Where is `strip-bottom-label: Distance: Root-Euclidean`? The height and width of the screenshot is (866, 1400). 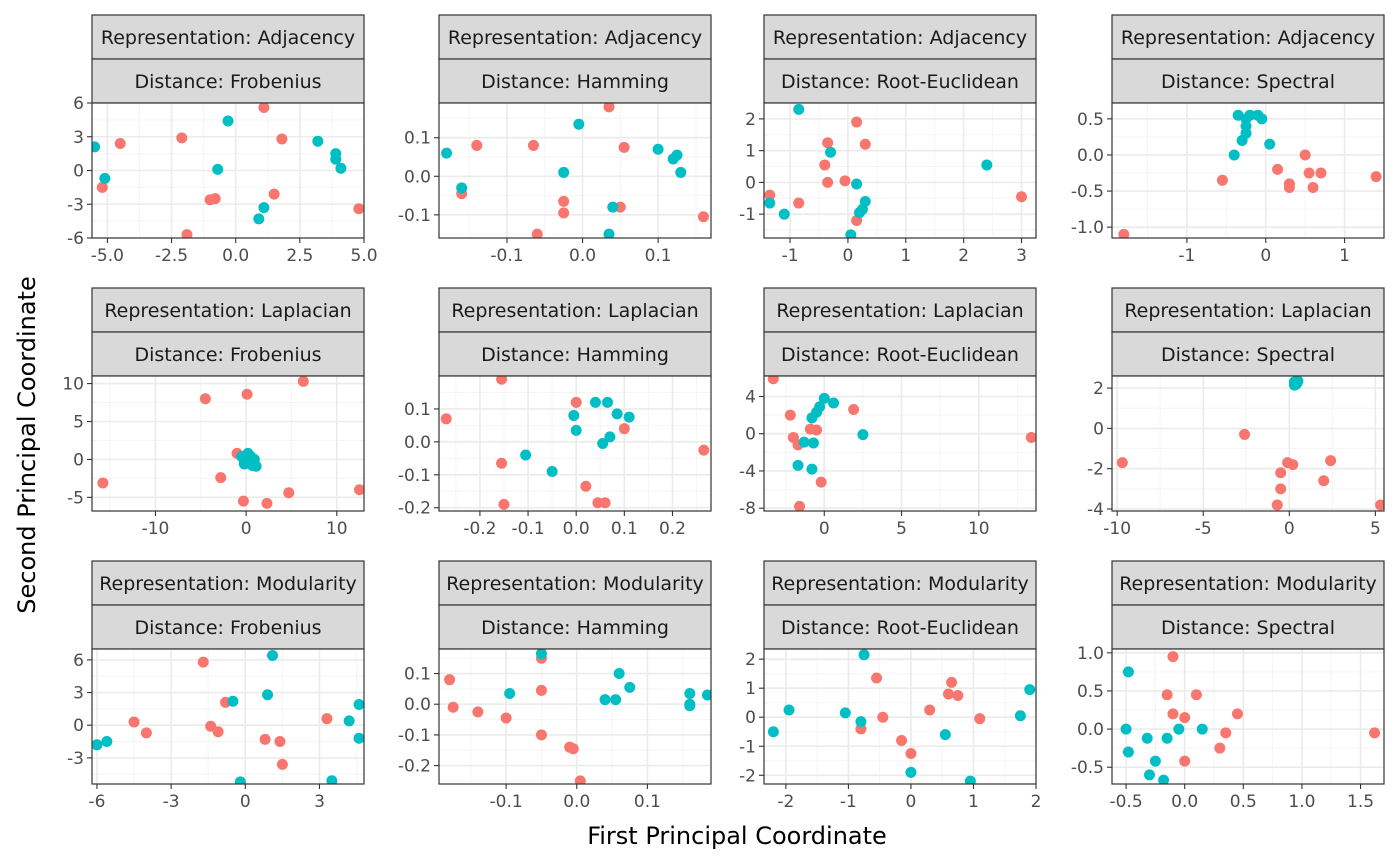 strip-bottom-label: Distance: Root-Euclidean is located at coordinates (900, 82).